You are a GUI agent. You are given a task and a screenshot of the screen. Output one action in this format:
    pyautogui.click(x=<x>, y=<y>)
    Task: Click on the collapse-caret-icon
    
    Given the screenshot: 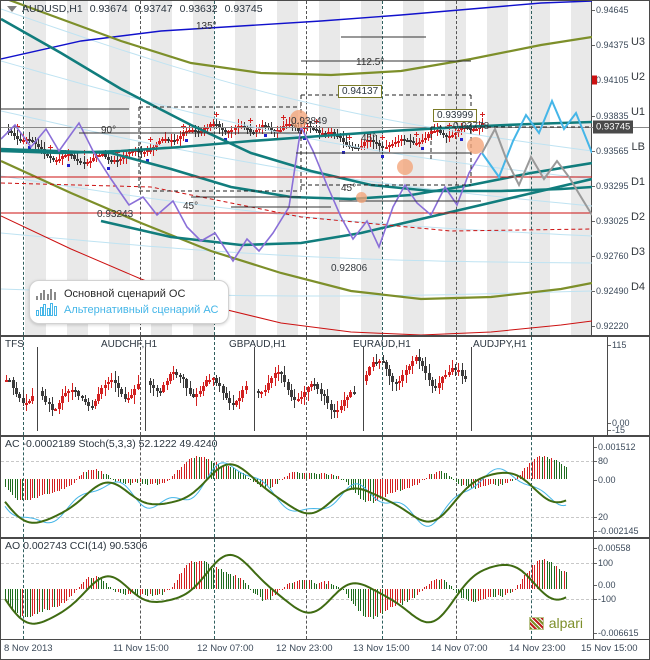 What is the action you would take?
    pyautogui.click(x=12, y=9)
    